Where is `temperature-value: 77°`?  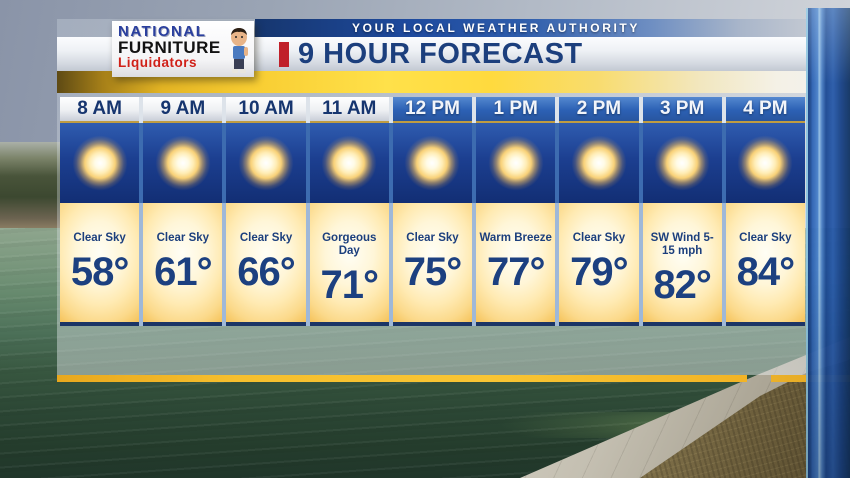
temperature-value: 77° is located at coordinates (515, 272).